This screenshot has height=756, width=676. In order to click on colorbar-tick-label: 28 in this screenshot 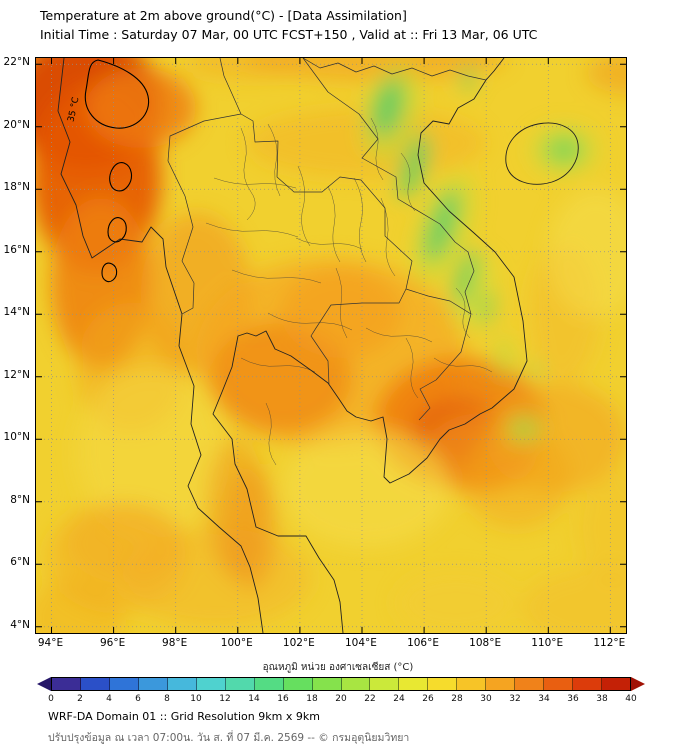, I will do `click(457, 699)`.